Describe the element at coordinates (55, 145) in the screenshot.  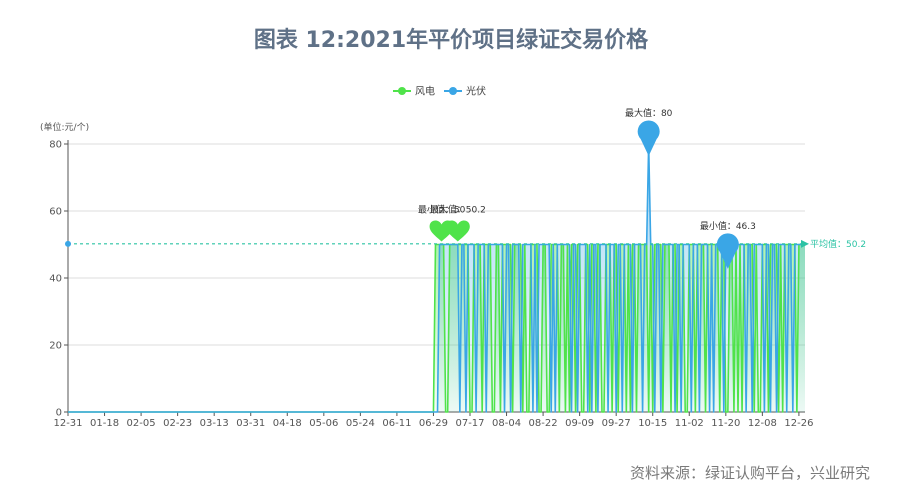
I see `y-tick-label: 80` at that location.